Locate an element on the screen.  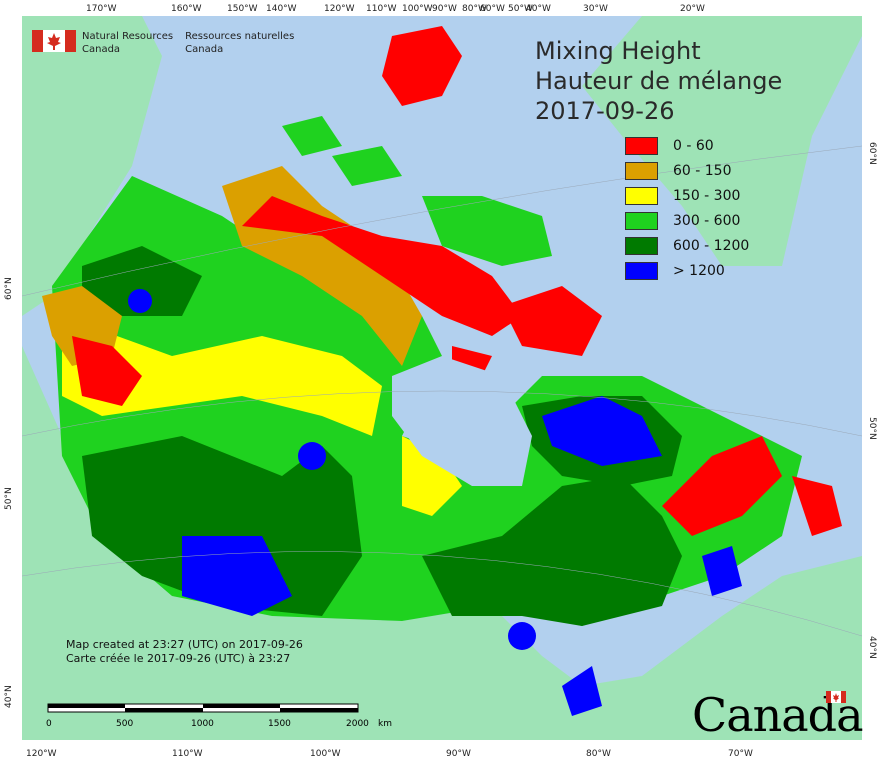
greenland-land is located at coordinates (722, 141).